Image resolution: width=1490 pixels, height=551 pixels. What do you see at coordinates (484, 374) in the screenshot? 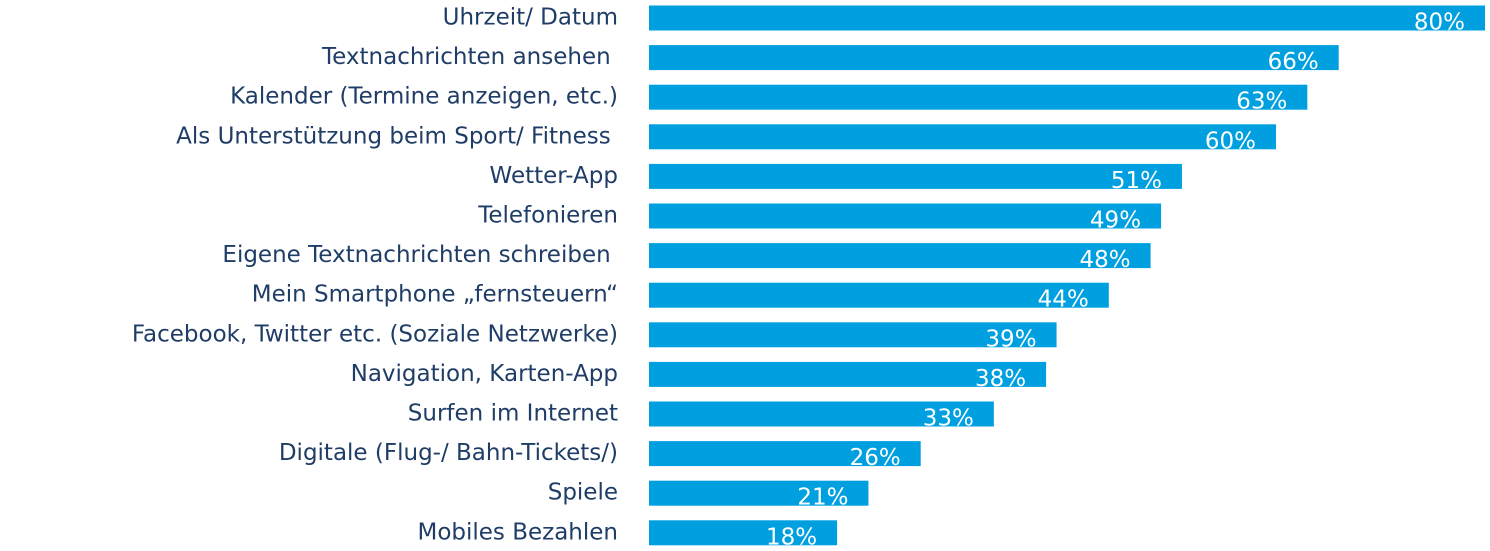
I see `category-label: Navigation, Karten-App` at bounding box center [484, 374].